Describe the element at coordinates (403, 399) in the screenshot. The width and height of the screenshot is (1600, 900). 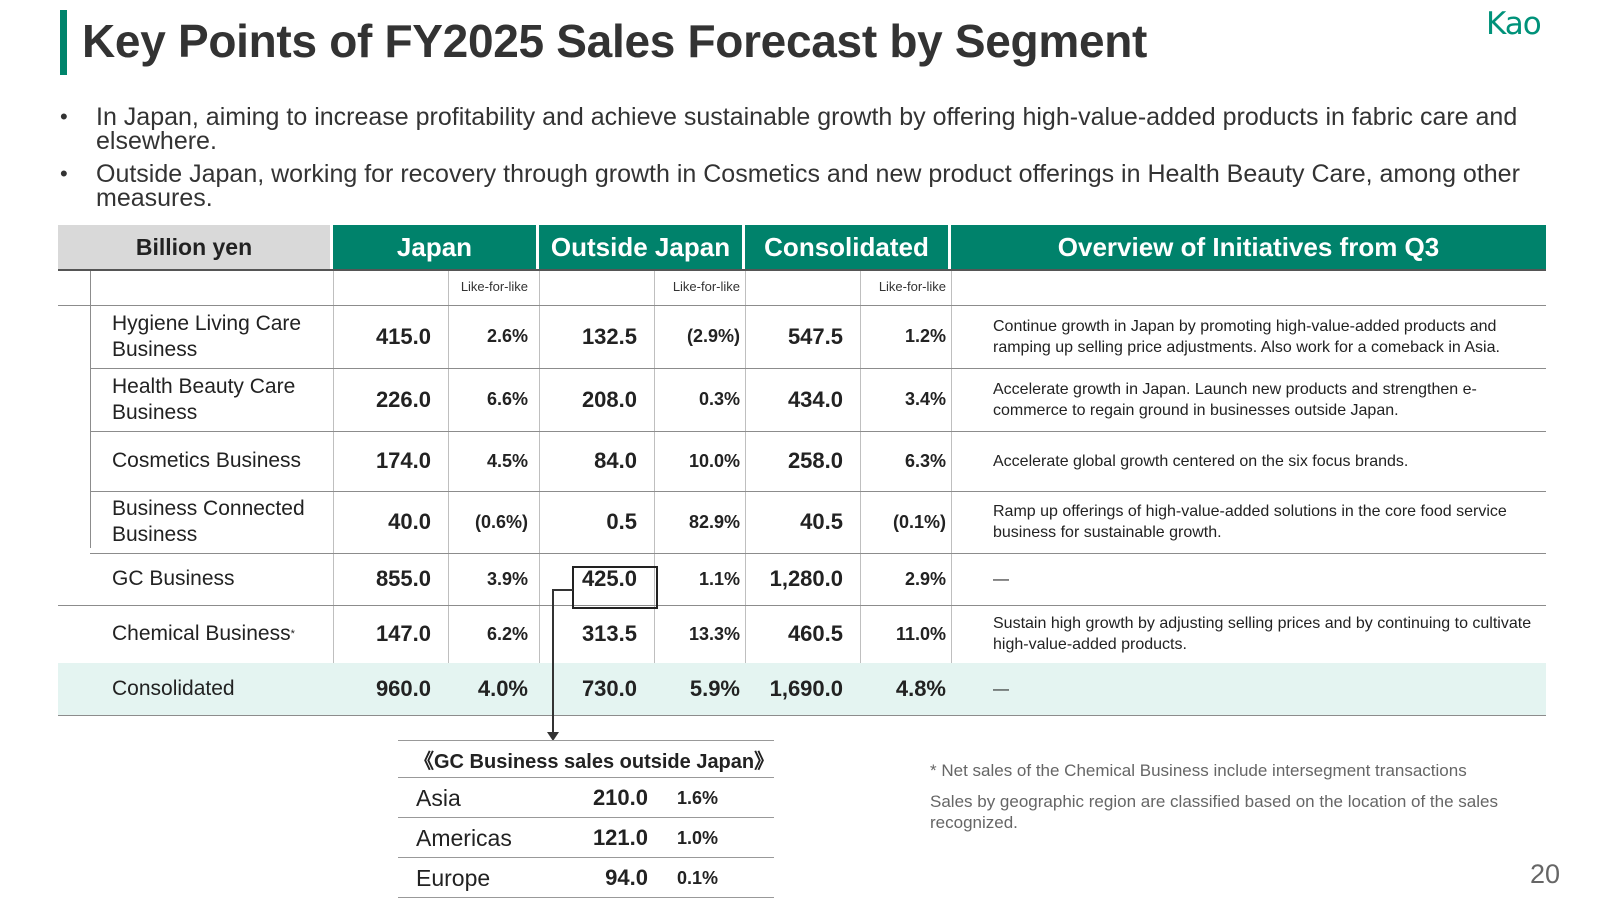
I see `japan-value: 226.0` at that location.